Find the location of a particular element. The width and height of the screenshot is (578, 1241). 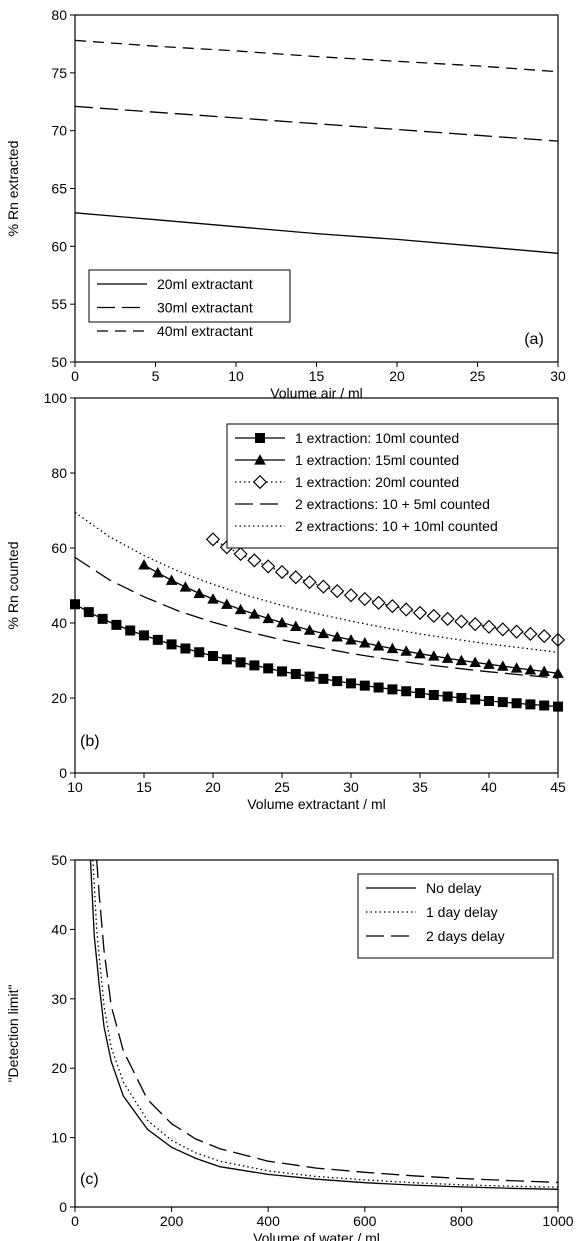

y-tick-label-1-4: 80 is located at coordinates (59, 473).